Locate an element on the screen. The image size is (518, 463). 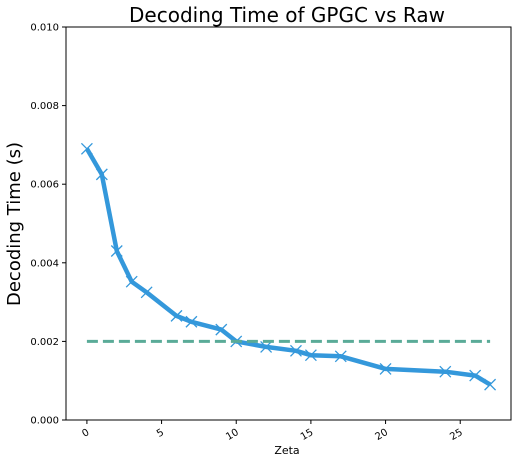
x-tick-label: 20 is located at coordinates (382, 435).